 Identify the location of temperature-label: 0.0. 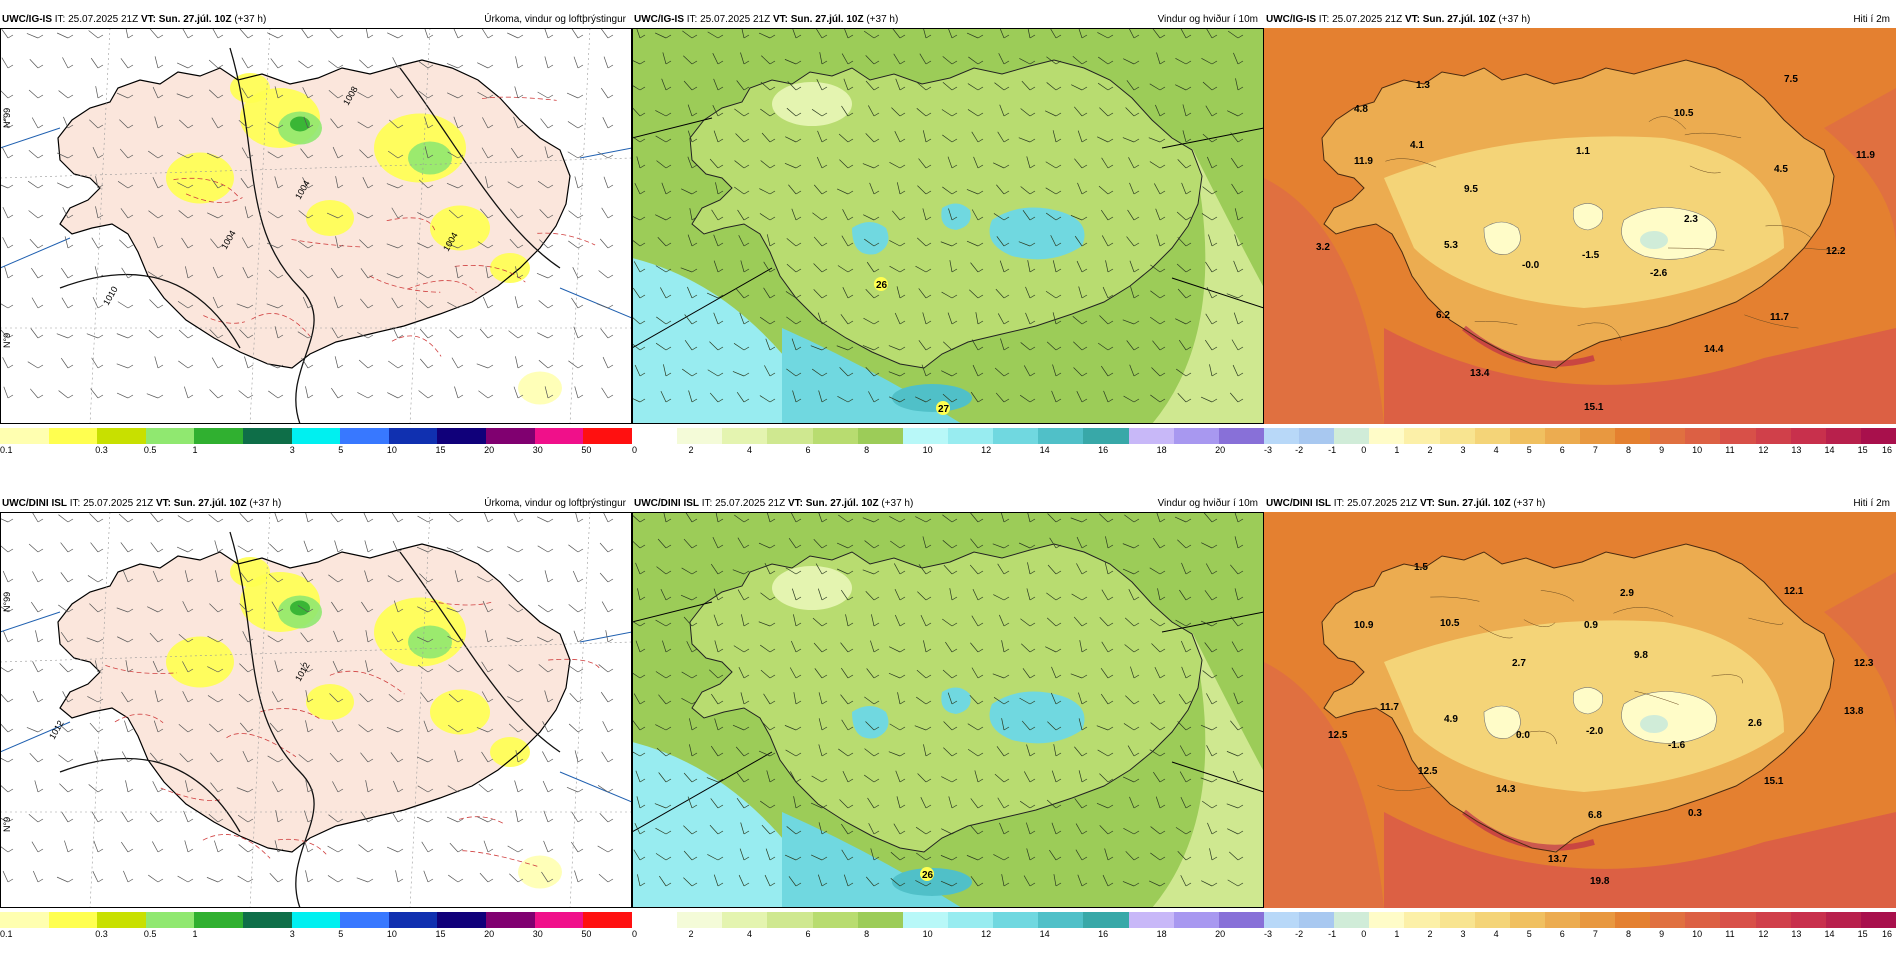
(1523, 735).